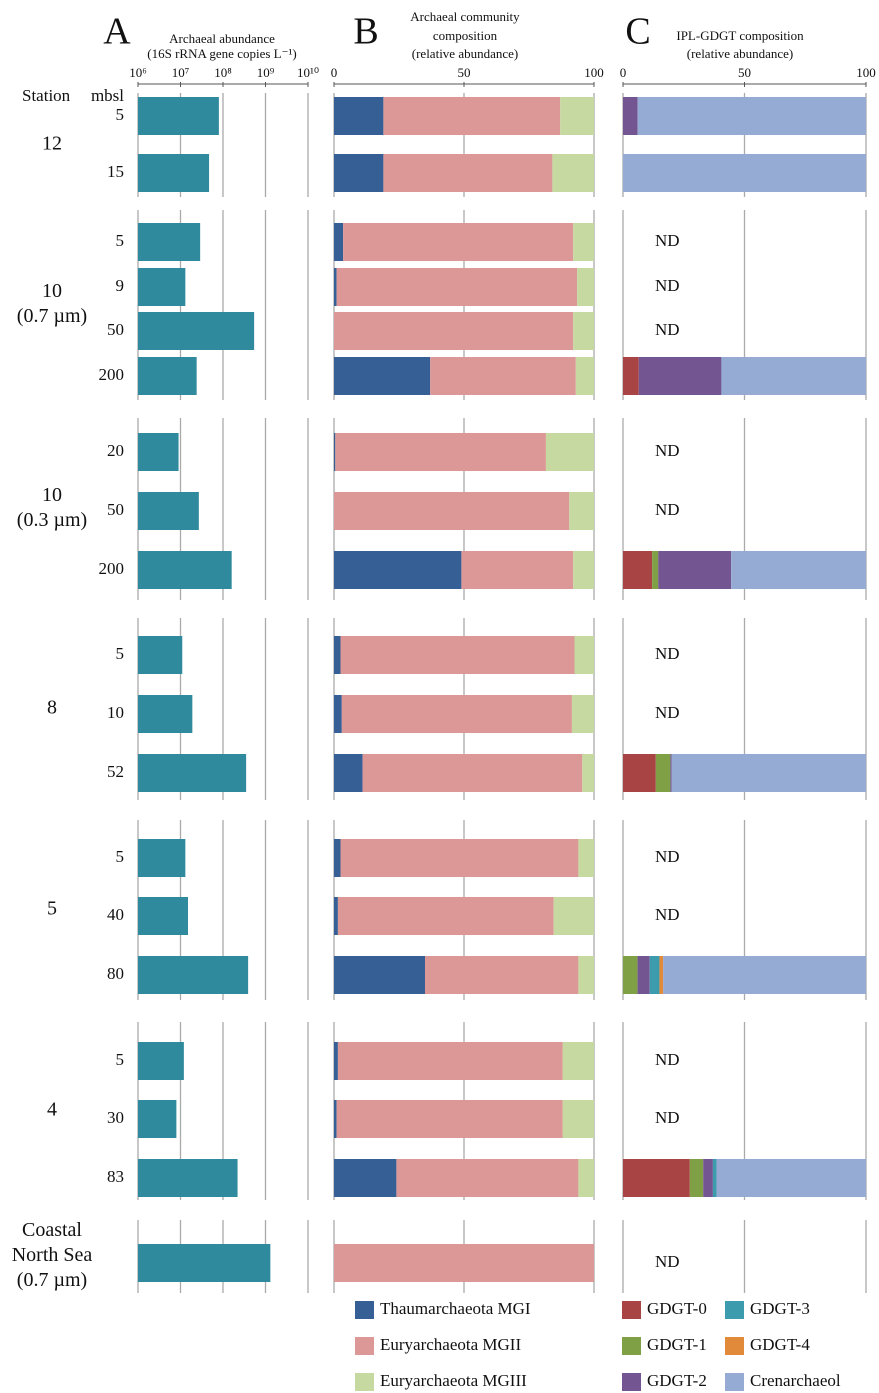  Describe the element at coordinates (46, 95) in the screenshot. I see `row-header: Station` at that location.